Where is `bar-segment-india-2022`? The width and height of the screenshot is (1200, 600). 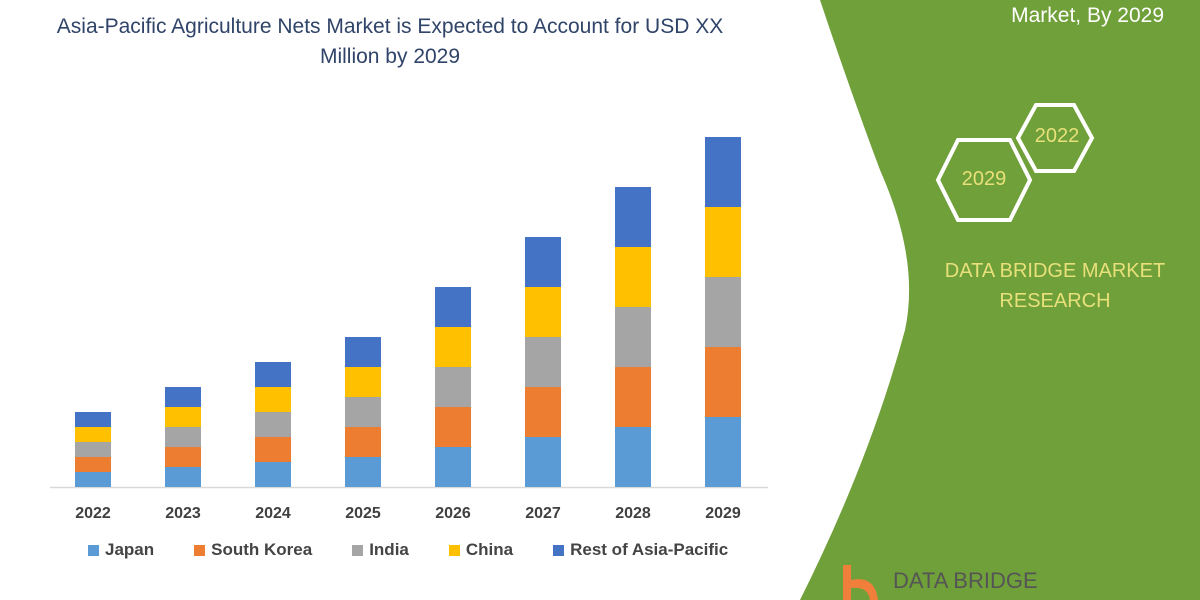 bar-segment-india-2022 is located at coordinates (93, 449).